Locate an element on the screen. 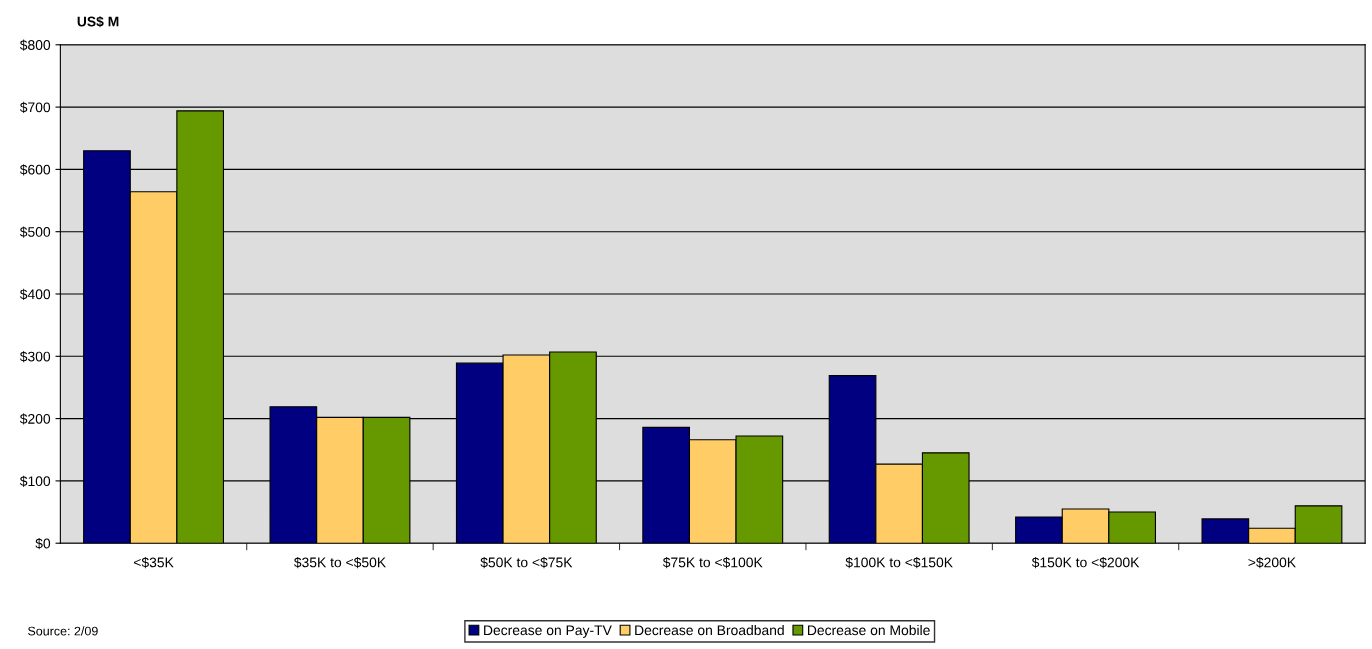 Image resolution: width=1372 pixels, height=649 pixels. y-tick-label: $300 is located at coordinates (35, 357).